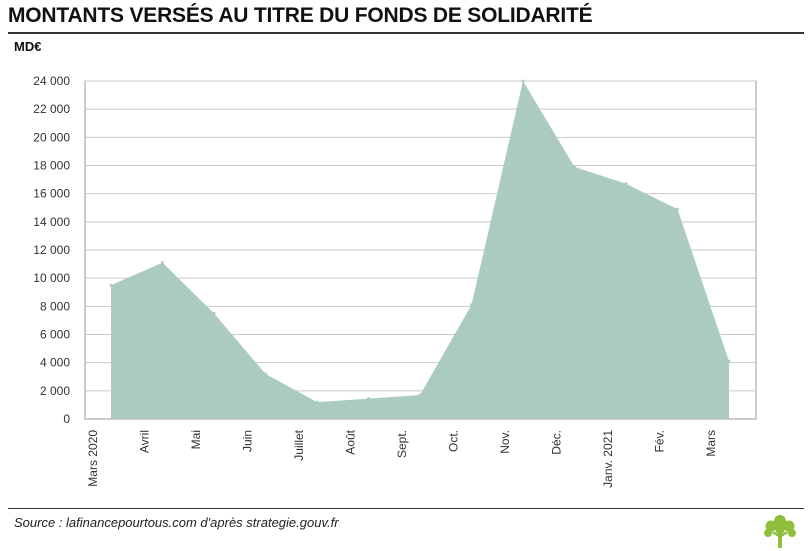  Describe the element at coordinates (55, 391) in the screenshot. I see `y-tick-label: 2 000` at that location.